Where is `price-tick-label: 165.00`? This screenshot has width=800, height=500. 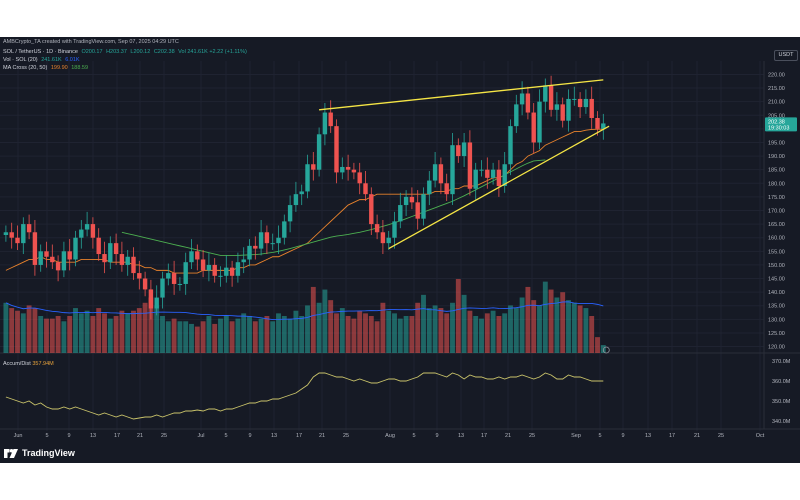
price-tick-label: 165.00 is located at coordinates (776, 225).